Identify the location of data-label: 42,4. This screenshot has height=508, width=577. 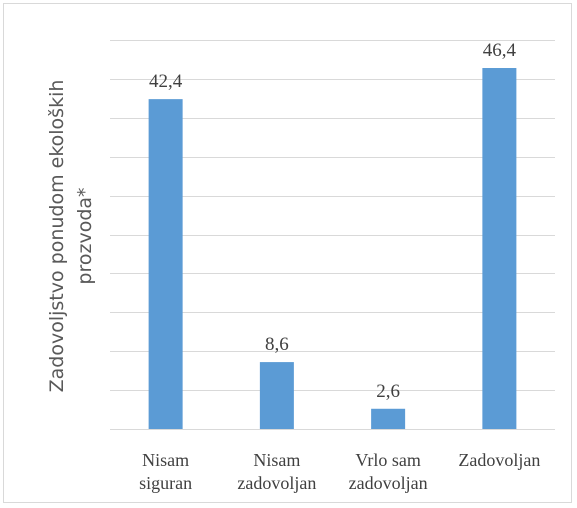
(166, 81).